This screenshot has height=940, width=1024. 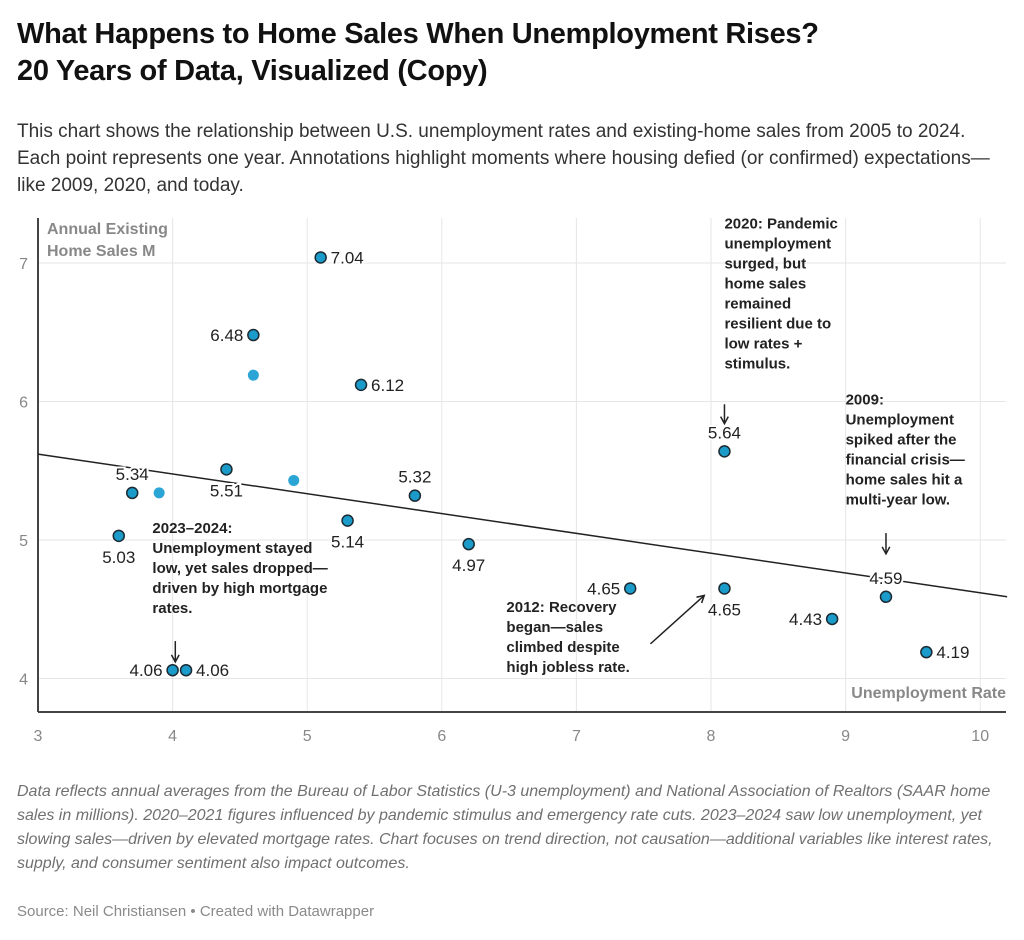 I want to click on annotation-text-line: Unemployment, so click(x=900, y=419).